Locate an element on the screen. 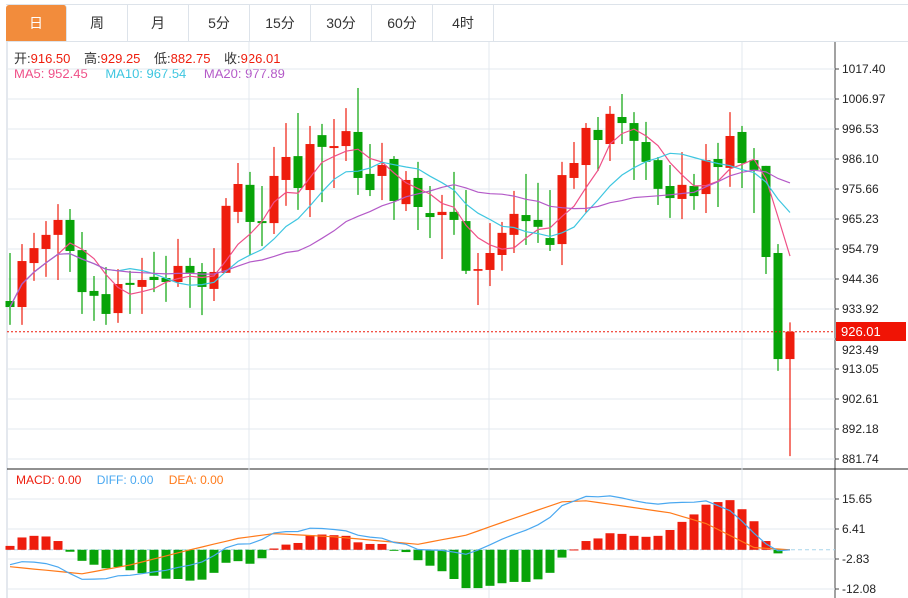  open-label: 开: is located at coordinates (22, 58).